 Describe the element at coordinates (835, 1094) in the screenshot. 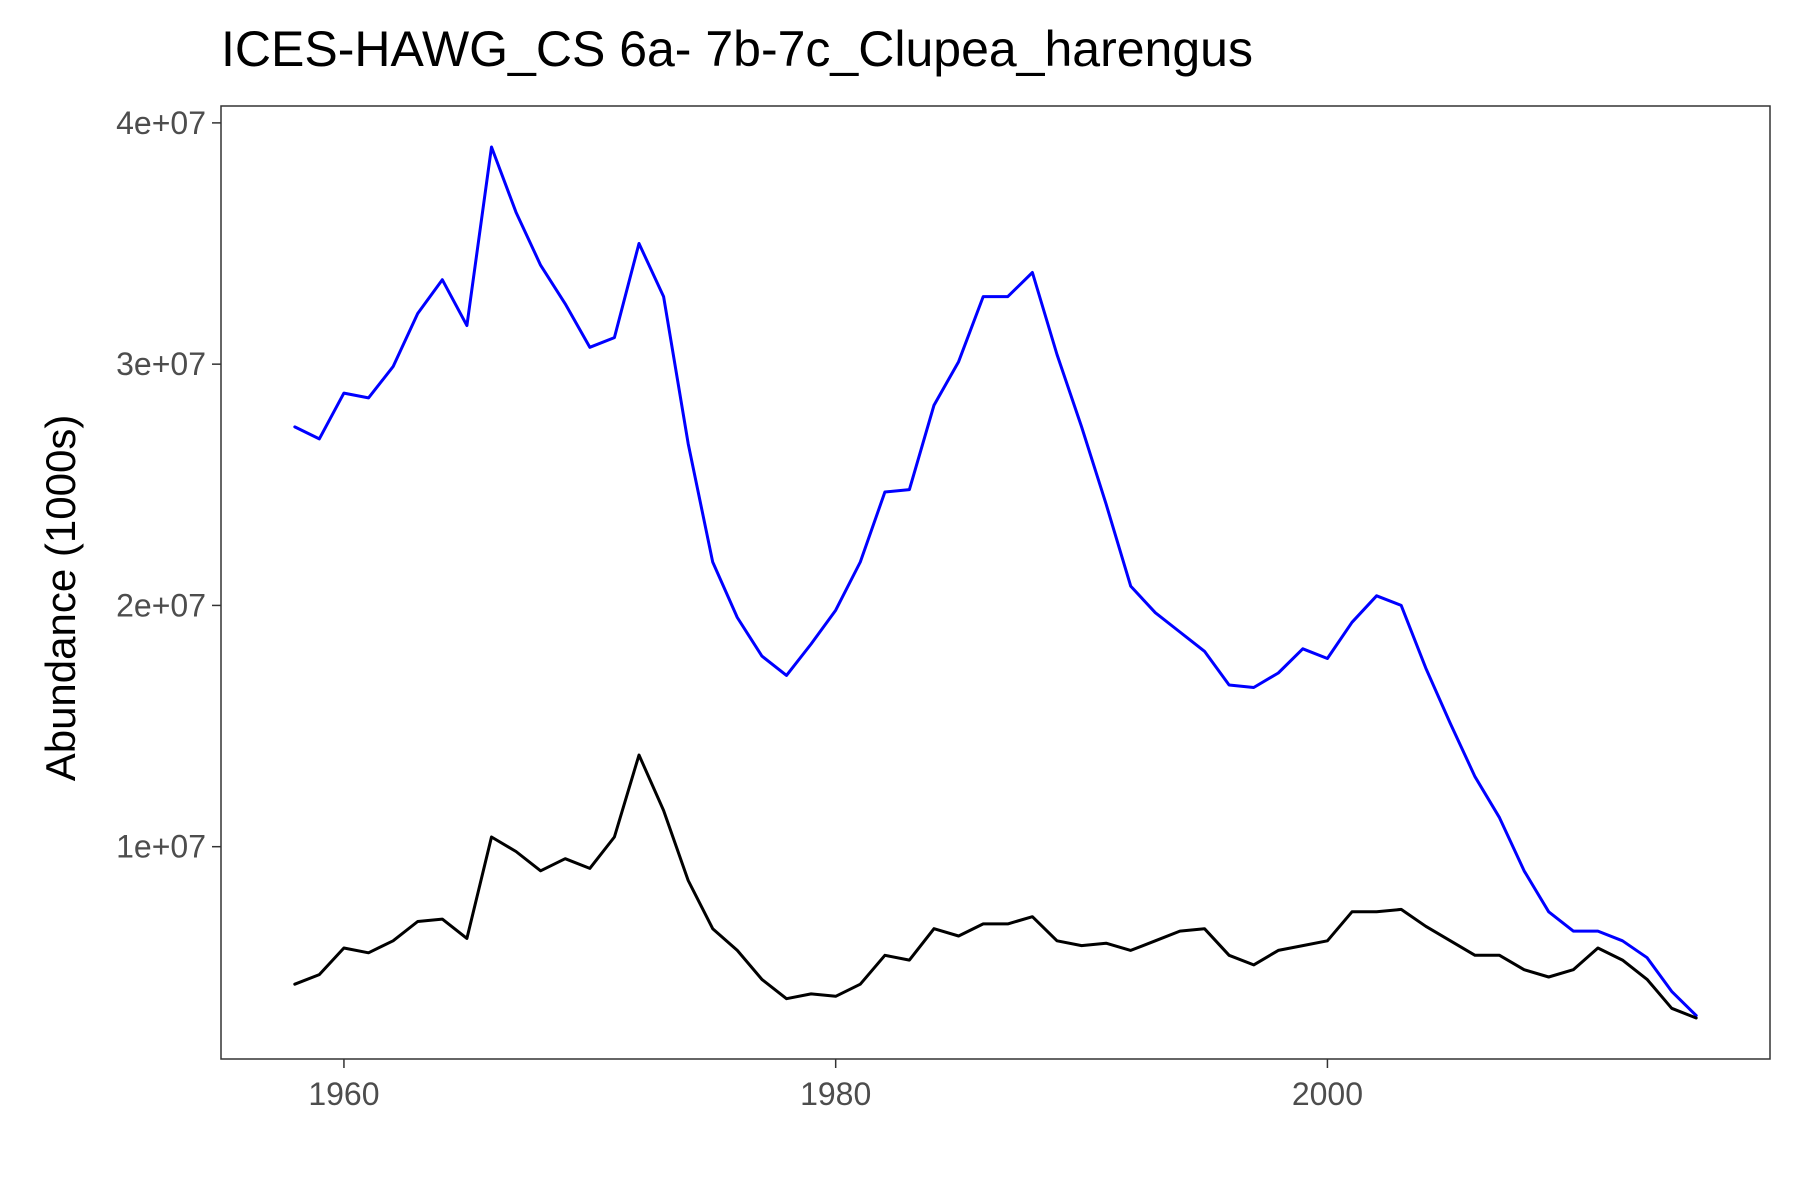

I see `x-tick-label: 1980` at that location.